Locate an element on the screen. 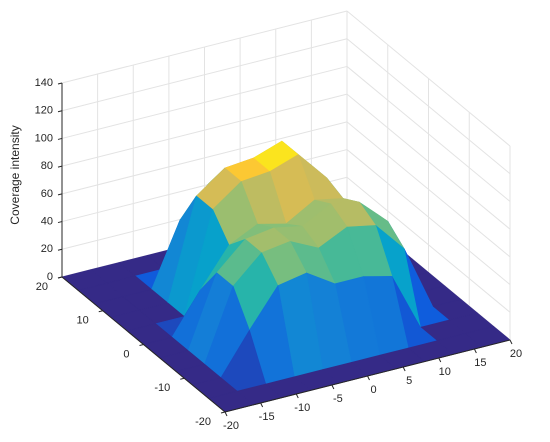  x-tick-label: 20 is located at coordinates (516, 354).